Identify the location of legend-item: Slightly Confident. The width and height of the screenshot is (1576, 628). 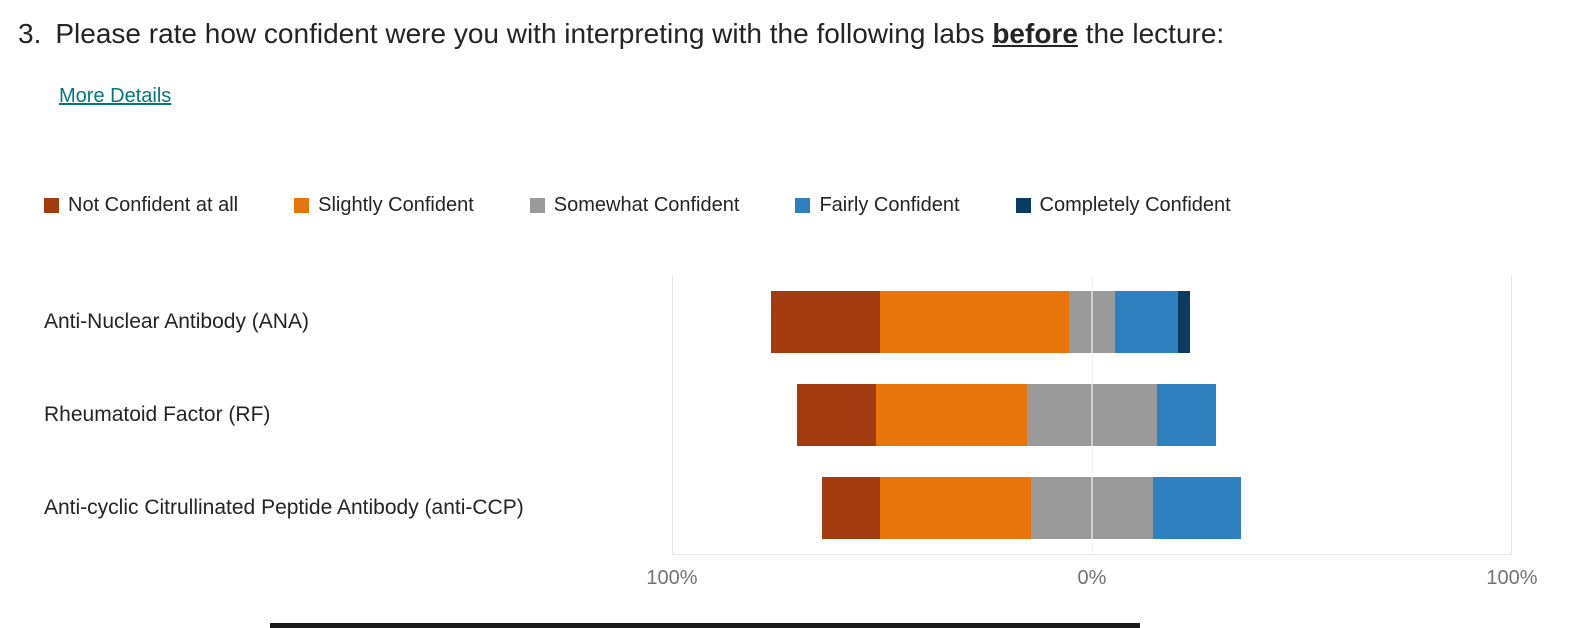
(384, 205).